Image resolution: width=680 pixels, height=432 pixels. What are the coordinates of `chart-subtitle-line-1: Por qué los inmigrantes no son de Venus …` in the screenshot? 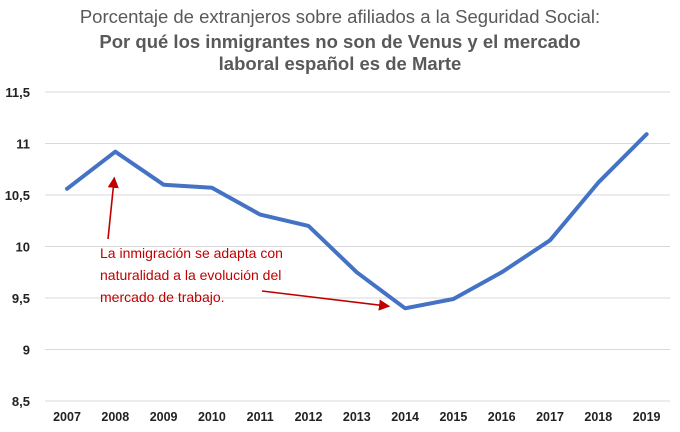 It's located at (340, 41).